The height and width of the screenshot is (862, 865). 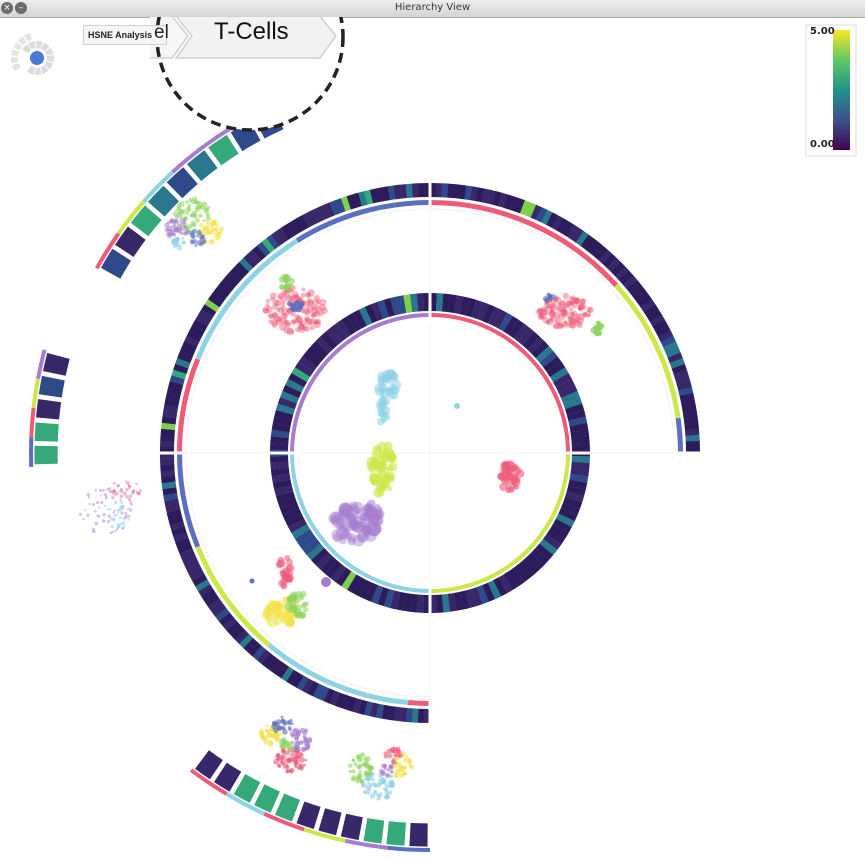 I want to click on cluster-green-right, so click(x=597, y=328).